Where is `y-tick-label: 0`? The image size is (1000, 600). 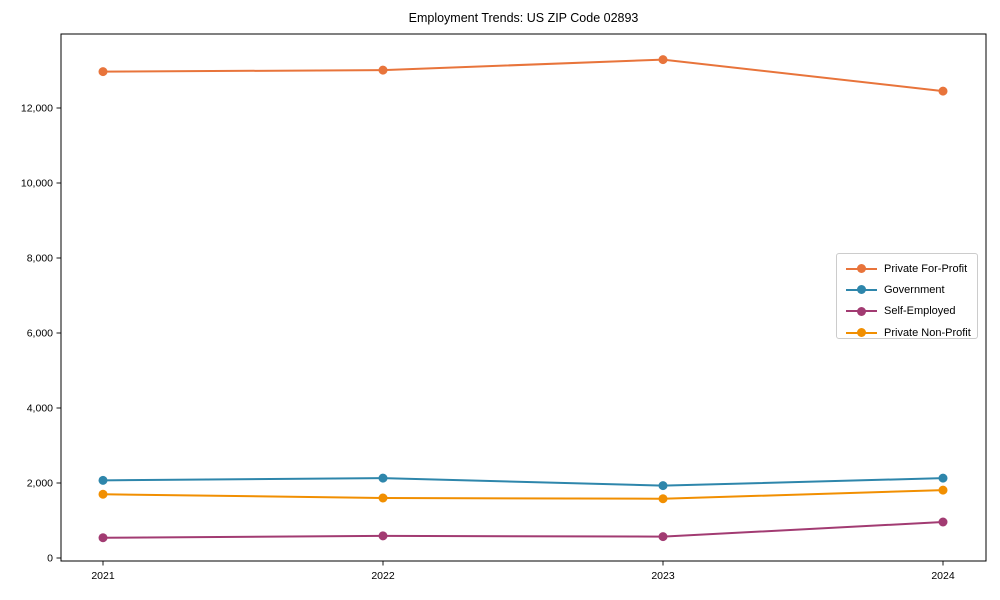 y-tick-label: 0 is located at coordinates (50, 559).